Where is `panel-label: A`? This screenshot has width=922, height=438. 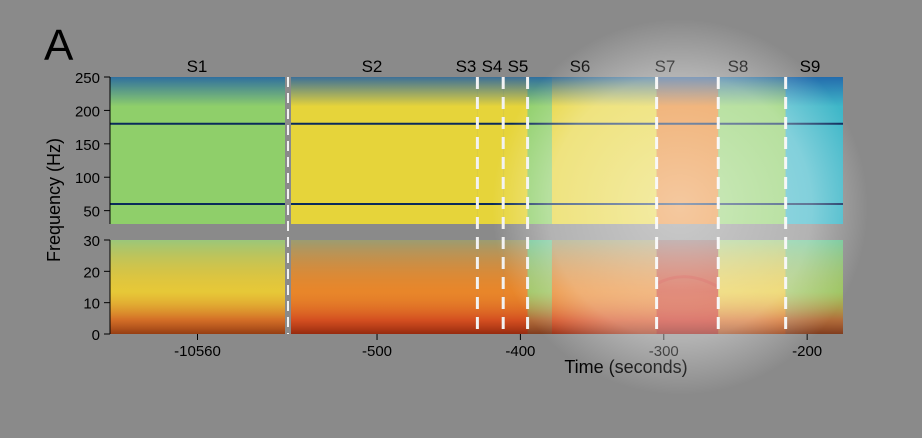 panel-label: A is located at coordinates (59, 45).